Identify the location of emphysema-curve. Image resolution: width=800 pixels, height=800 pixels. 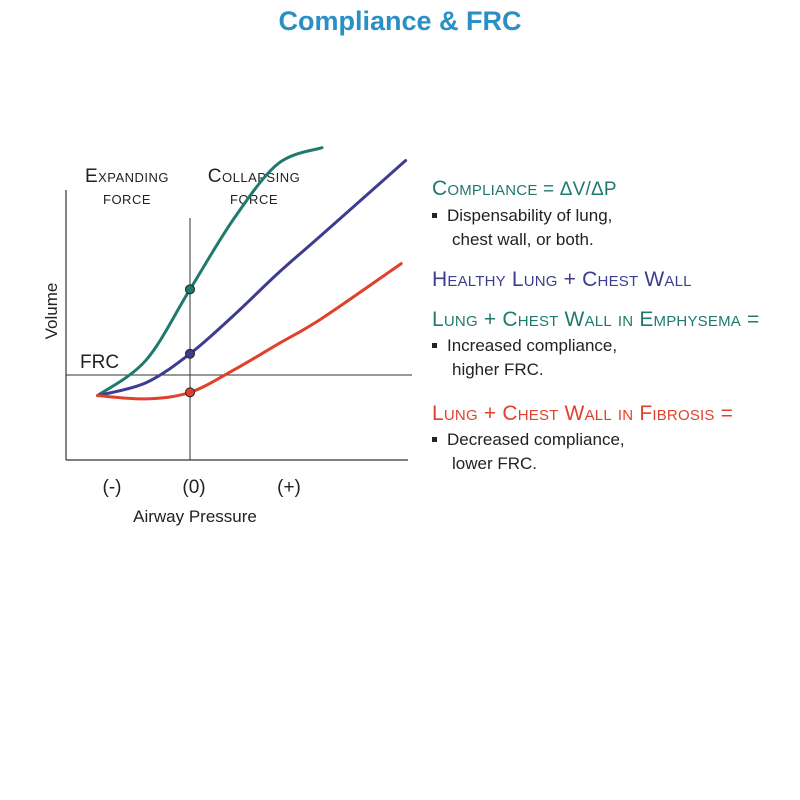
(210, 272).